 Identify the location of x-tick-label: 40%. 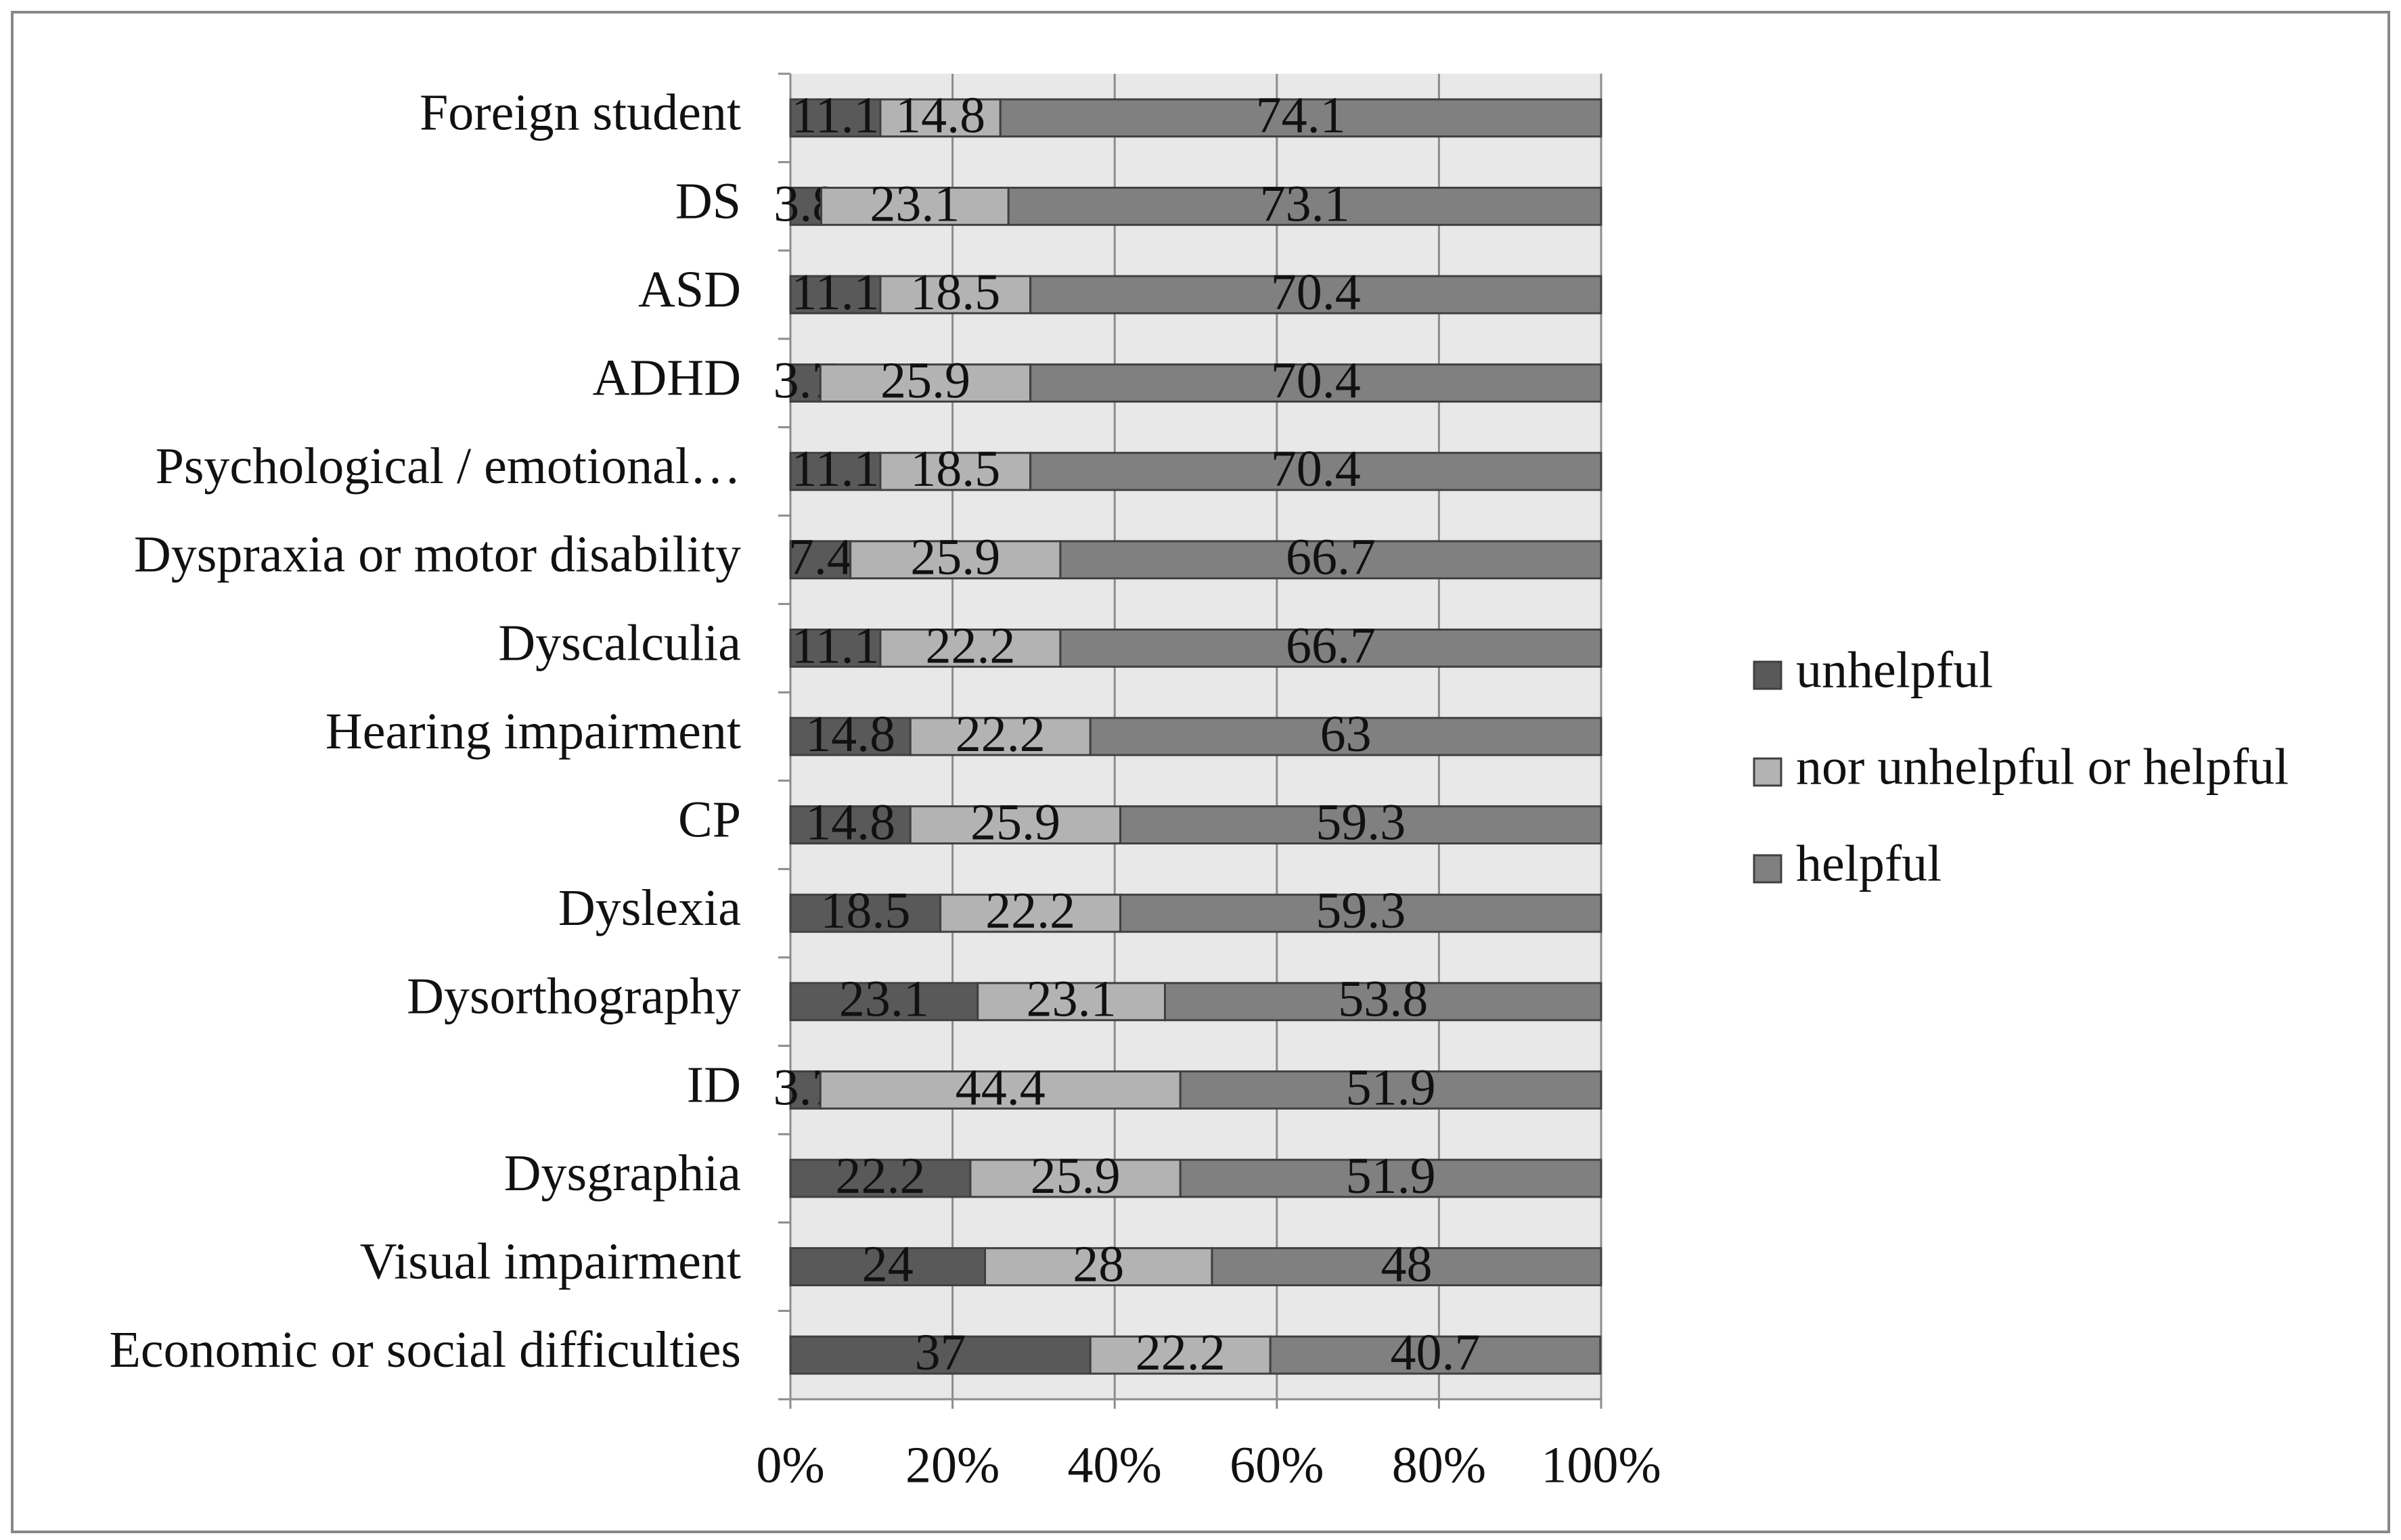
(1115, 1464).